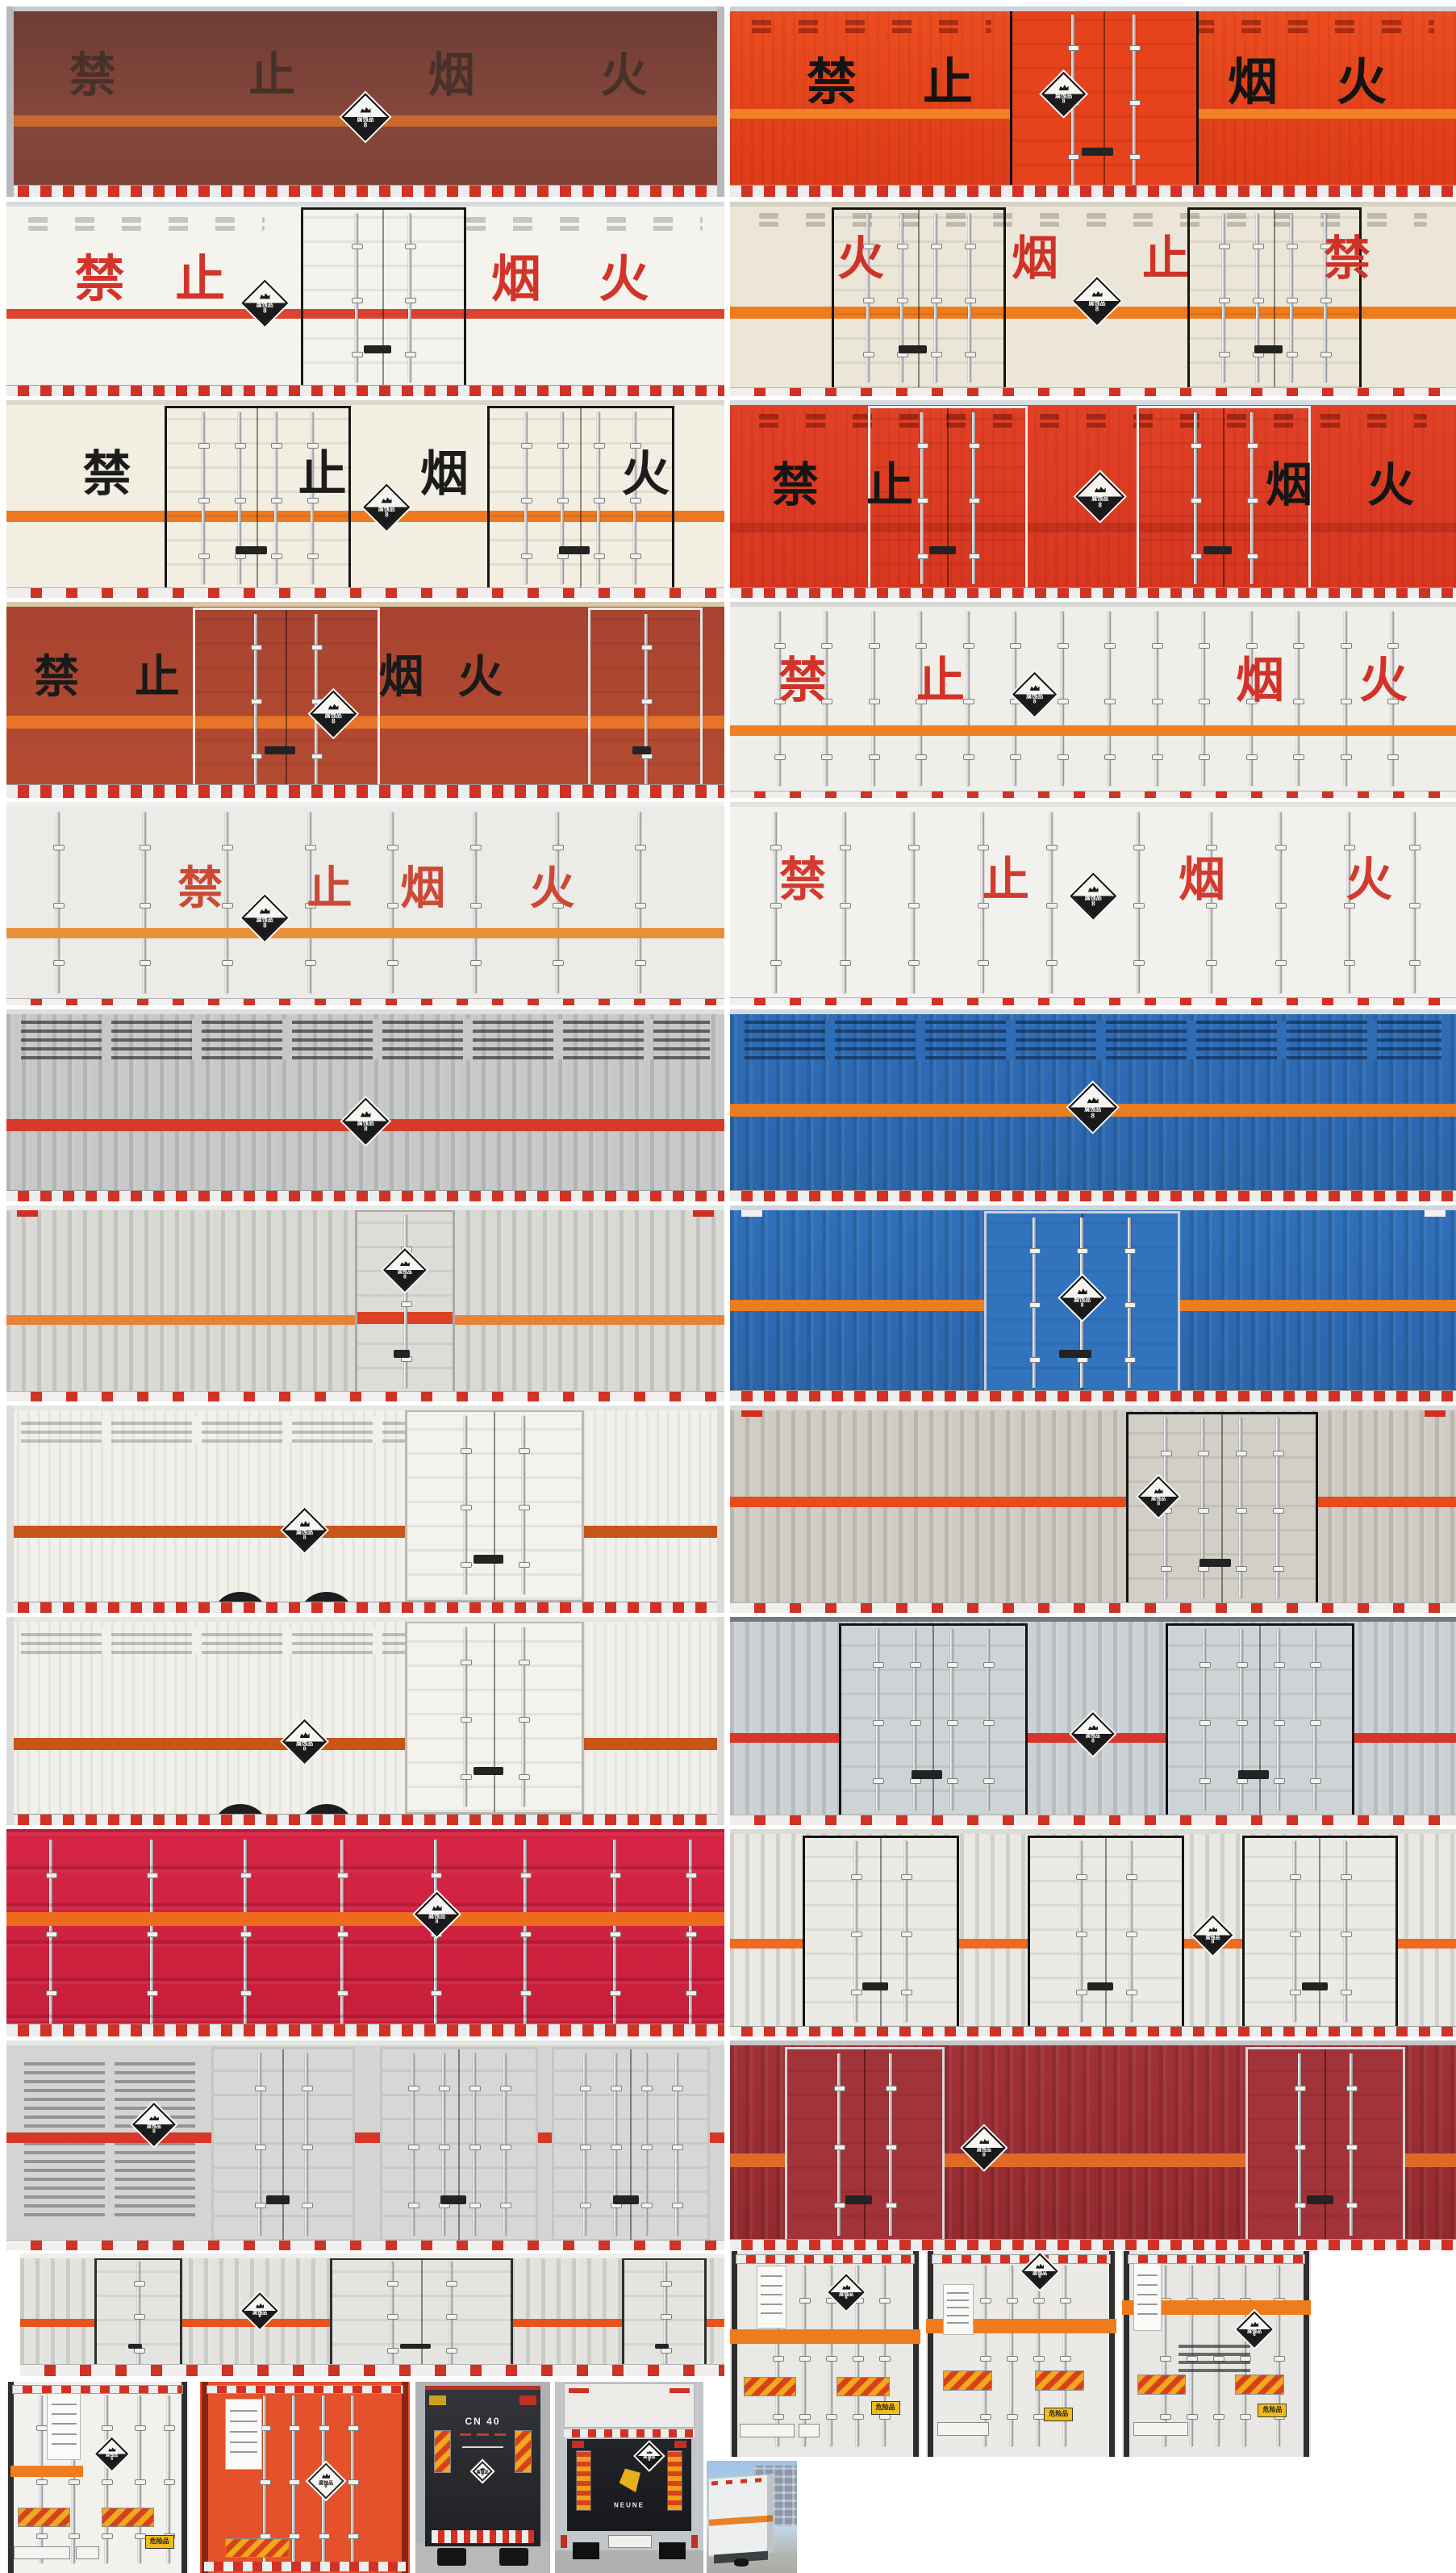 Image resolution: width=1456 pixels, height=2573 pixels. I want to click on hazard-stripe, so click(1093, 527).